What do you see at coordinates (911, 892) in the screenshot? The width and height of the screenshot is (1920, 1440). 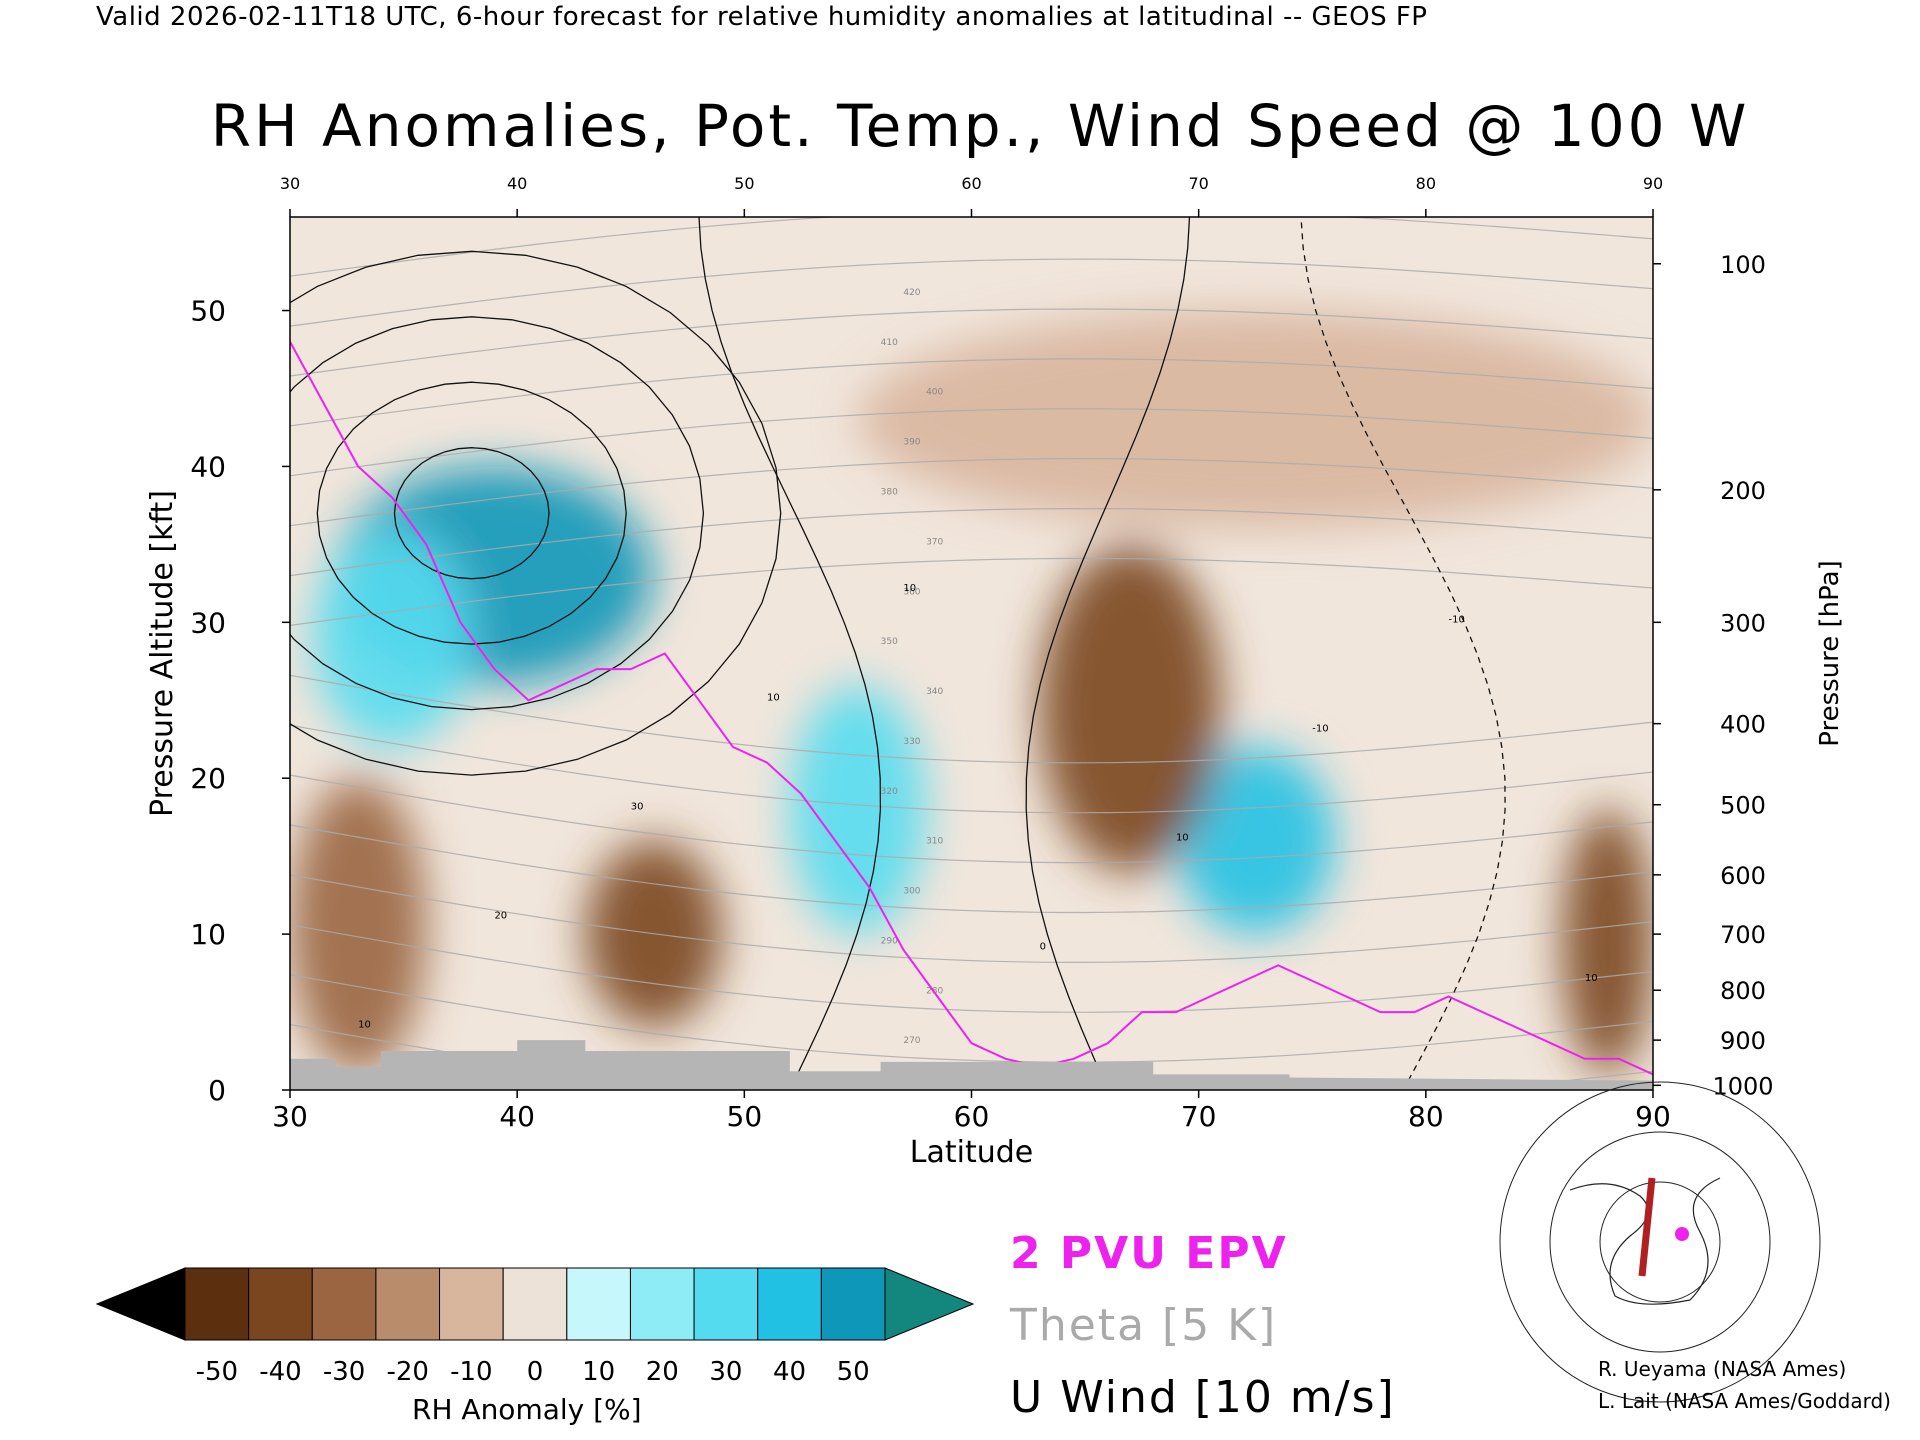 I see `theta-contour-label: 300` at bounding box center [911, 892].